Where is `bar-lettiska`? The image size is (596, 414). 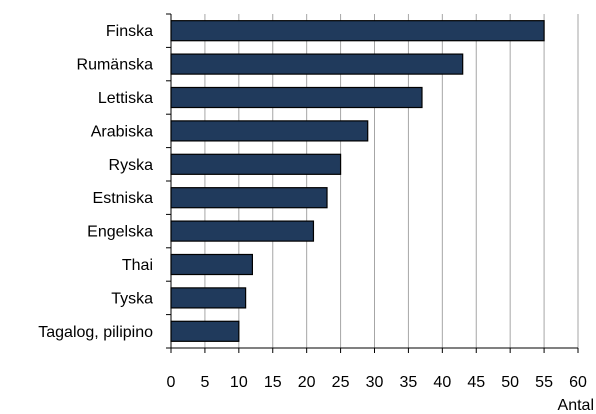 bar-lettiska is located at coordinates (296, 97).